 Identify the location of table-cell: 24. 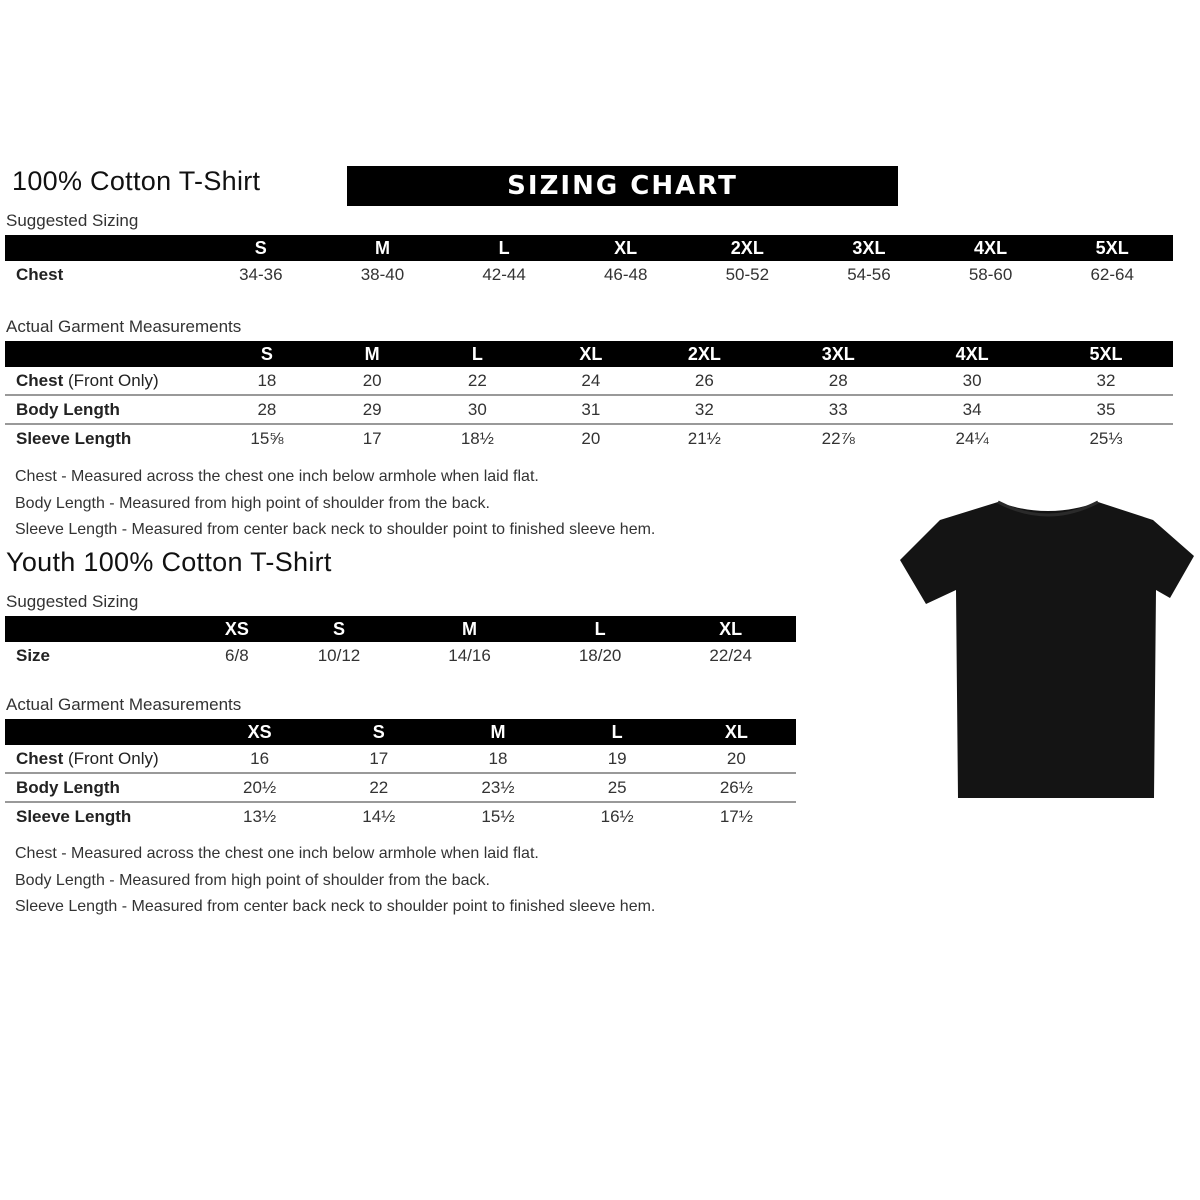
(591, 381).